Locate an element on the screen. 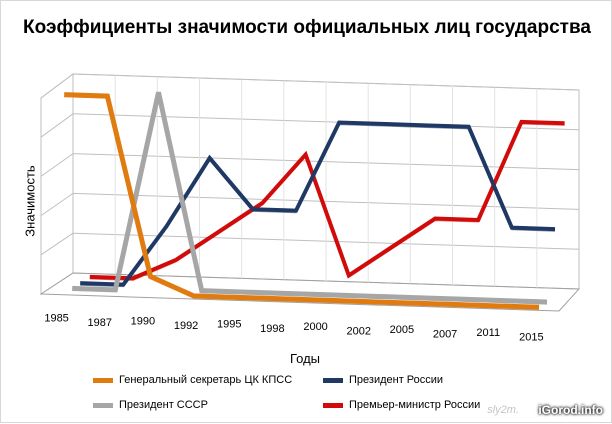 This screenshot has width=612, height=424. x-tick-label: 1985 is located at coordinates (56, 319).